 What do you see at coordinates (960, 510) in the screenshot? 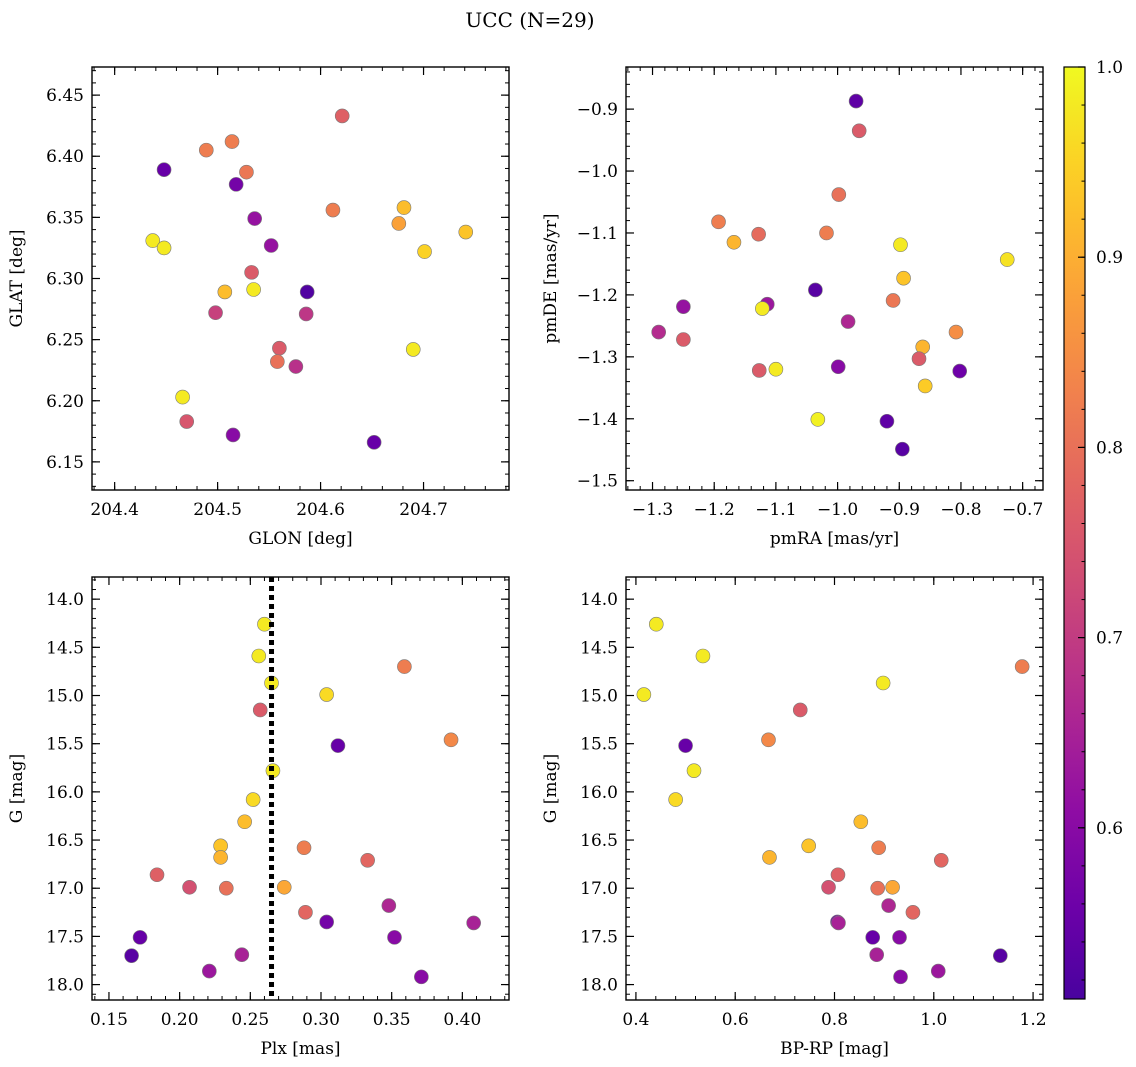
I see `x-tick-label: −0.8` at bounding box center [960, 510].